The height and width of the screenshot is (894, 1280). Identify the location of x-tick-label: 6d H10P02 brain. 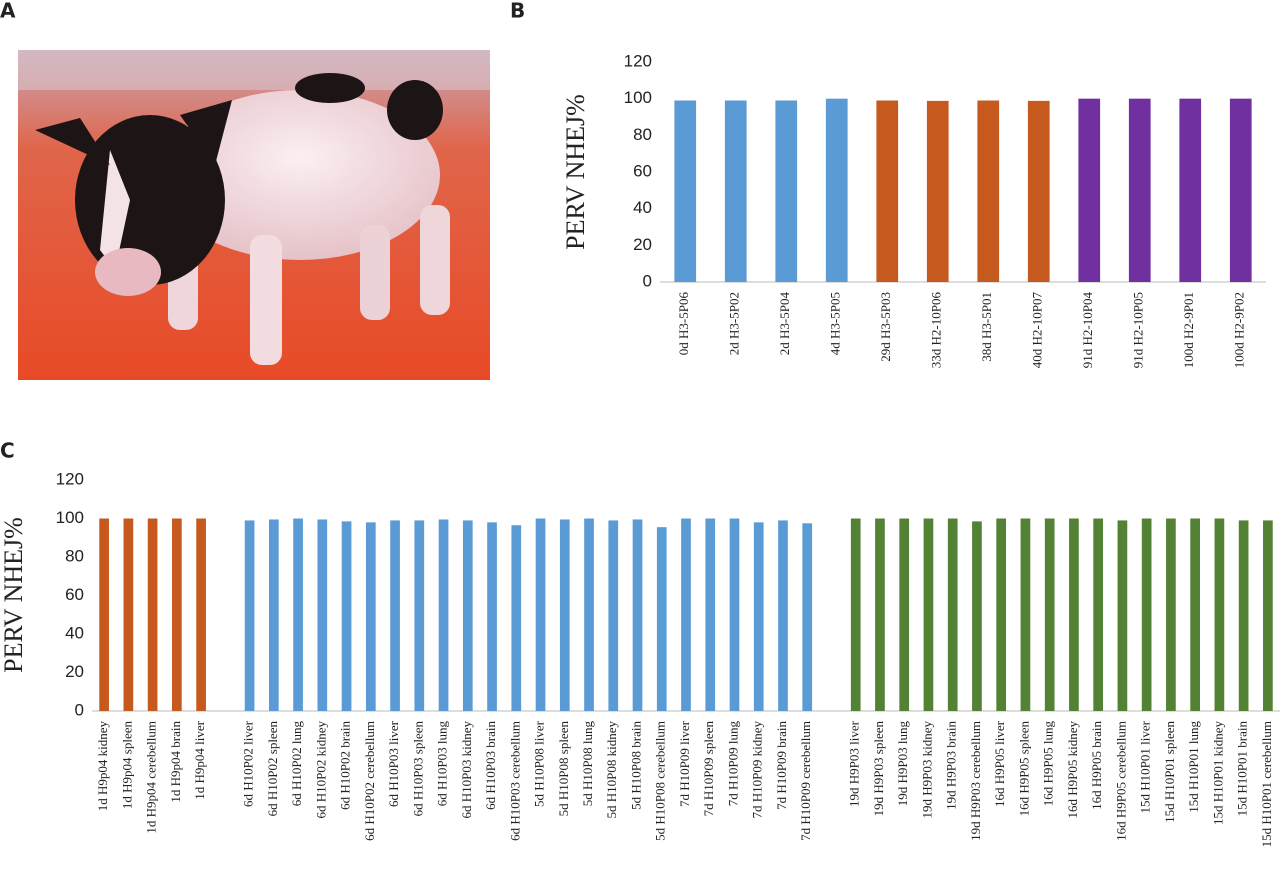
(345, 765).